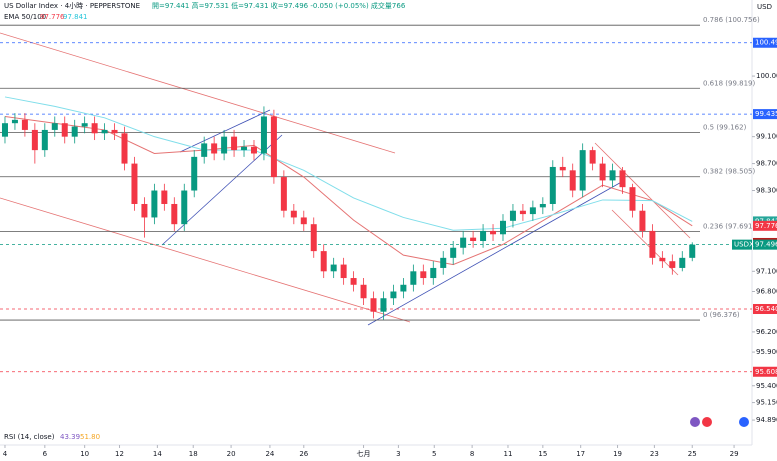 Image resolution: width=777 pixels, height=461 pixels. Describe the element at coordinates (766, 332) in the screenshot. I see `y-tick-label: 96.200` at that location.